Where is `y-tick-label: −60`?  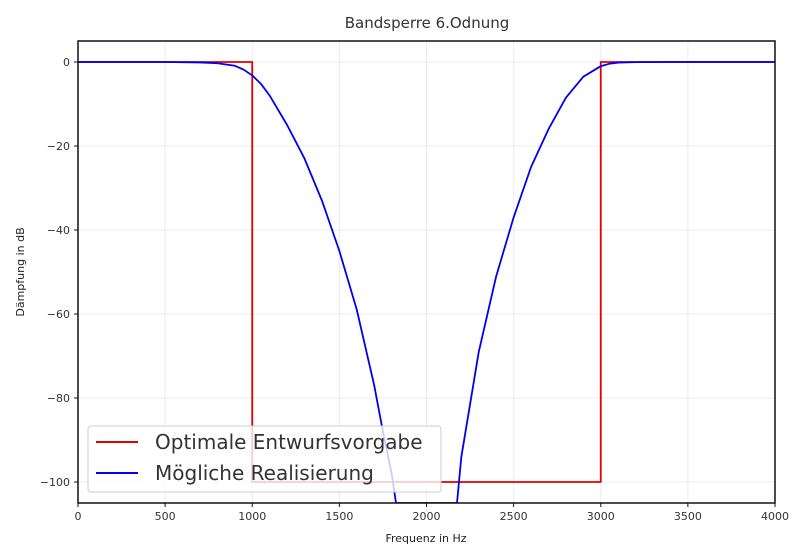 y-tick-label: −60 is located at coordinates (58, 314).